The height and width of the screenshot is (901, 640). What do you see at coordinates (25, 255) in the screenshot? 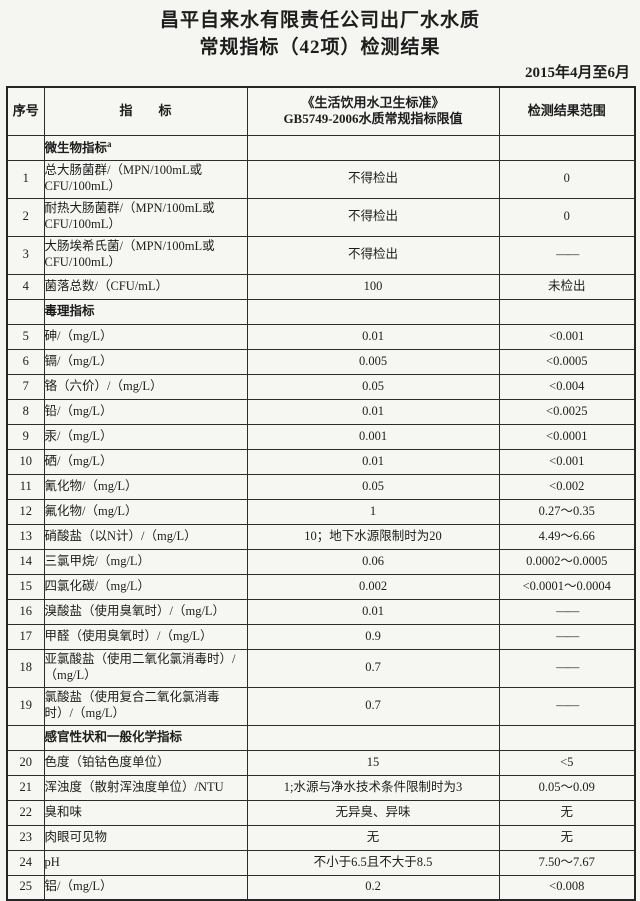
I see `cell-no: 3` at bounding box center [25, 255].